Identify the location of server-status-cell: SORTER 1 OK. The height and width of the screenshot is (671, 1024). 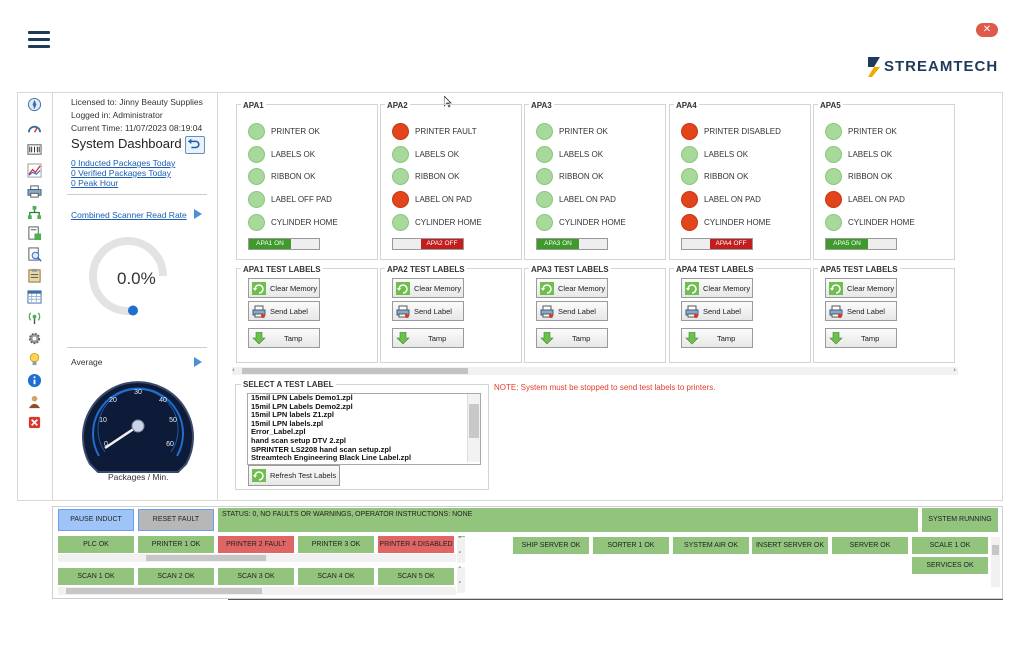
(631, 545).